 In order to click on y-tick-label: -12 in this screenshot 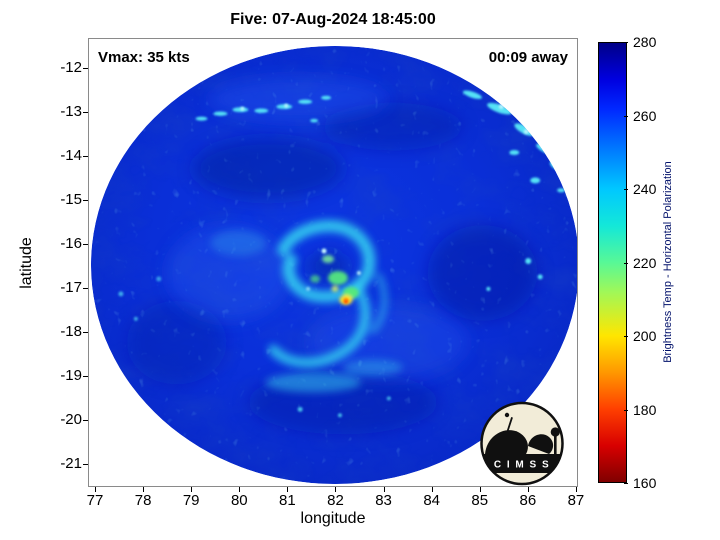, I will do `click(62, 68)`.